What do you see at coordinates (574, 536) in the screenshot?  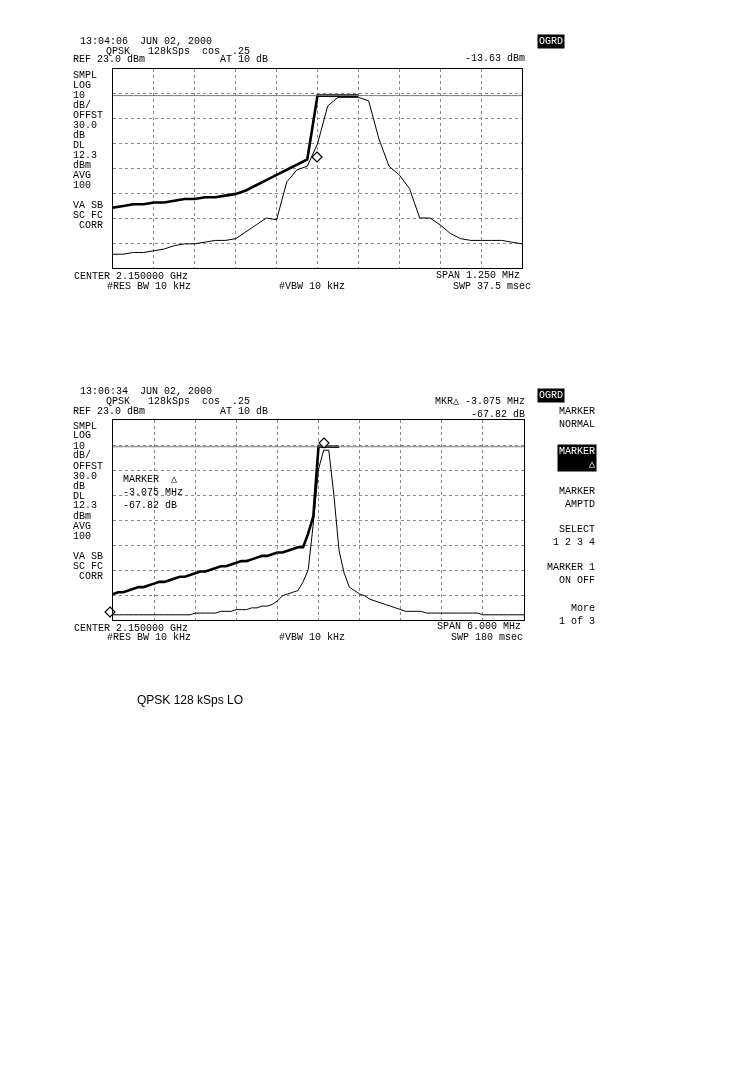 I see `text: SELECT 1 2 3 4` at bounding box center [574, 536].